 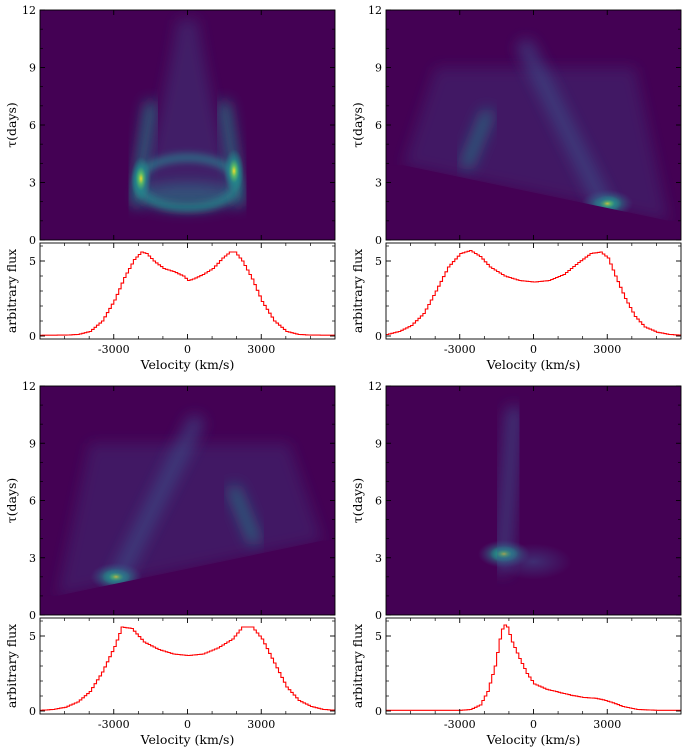 What do you see at coordinates (187, 108) in the screenshot?
I see `heatmap-plume` at bounding box center [187, 108].